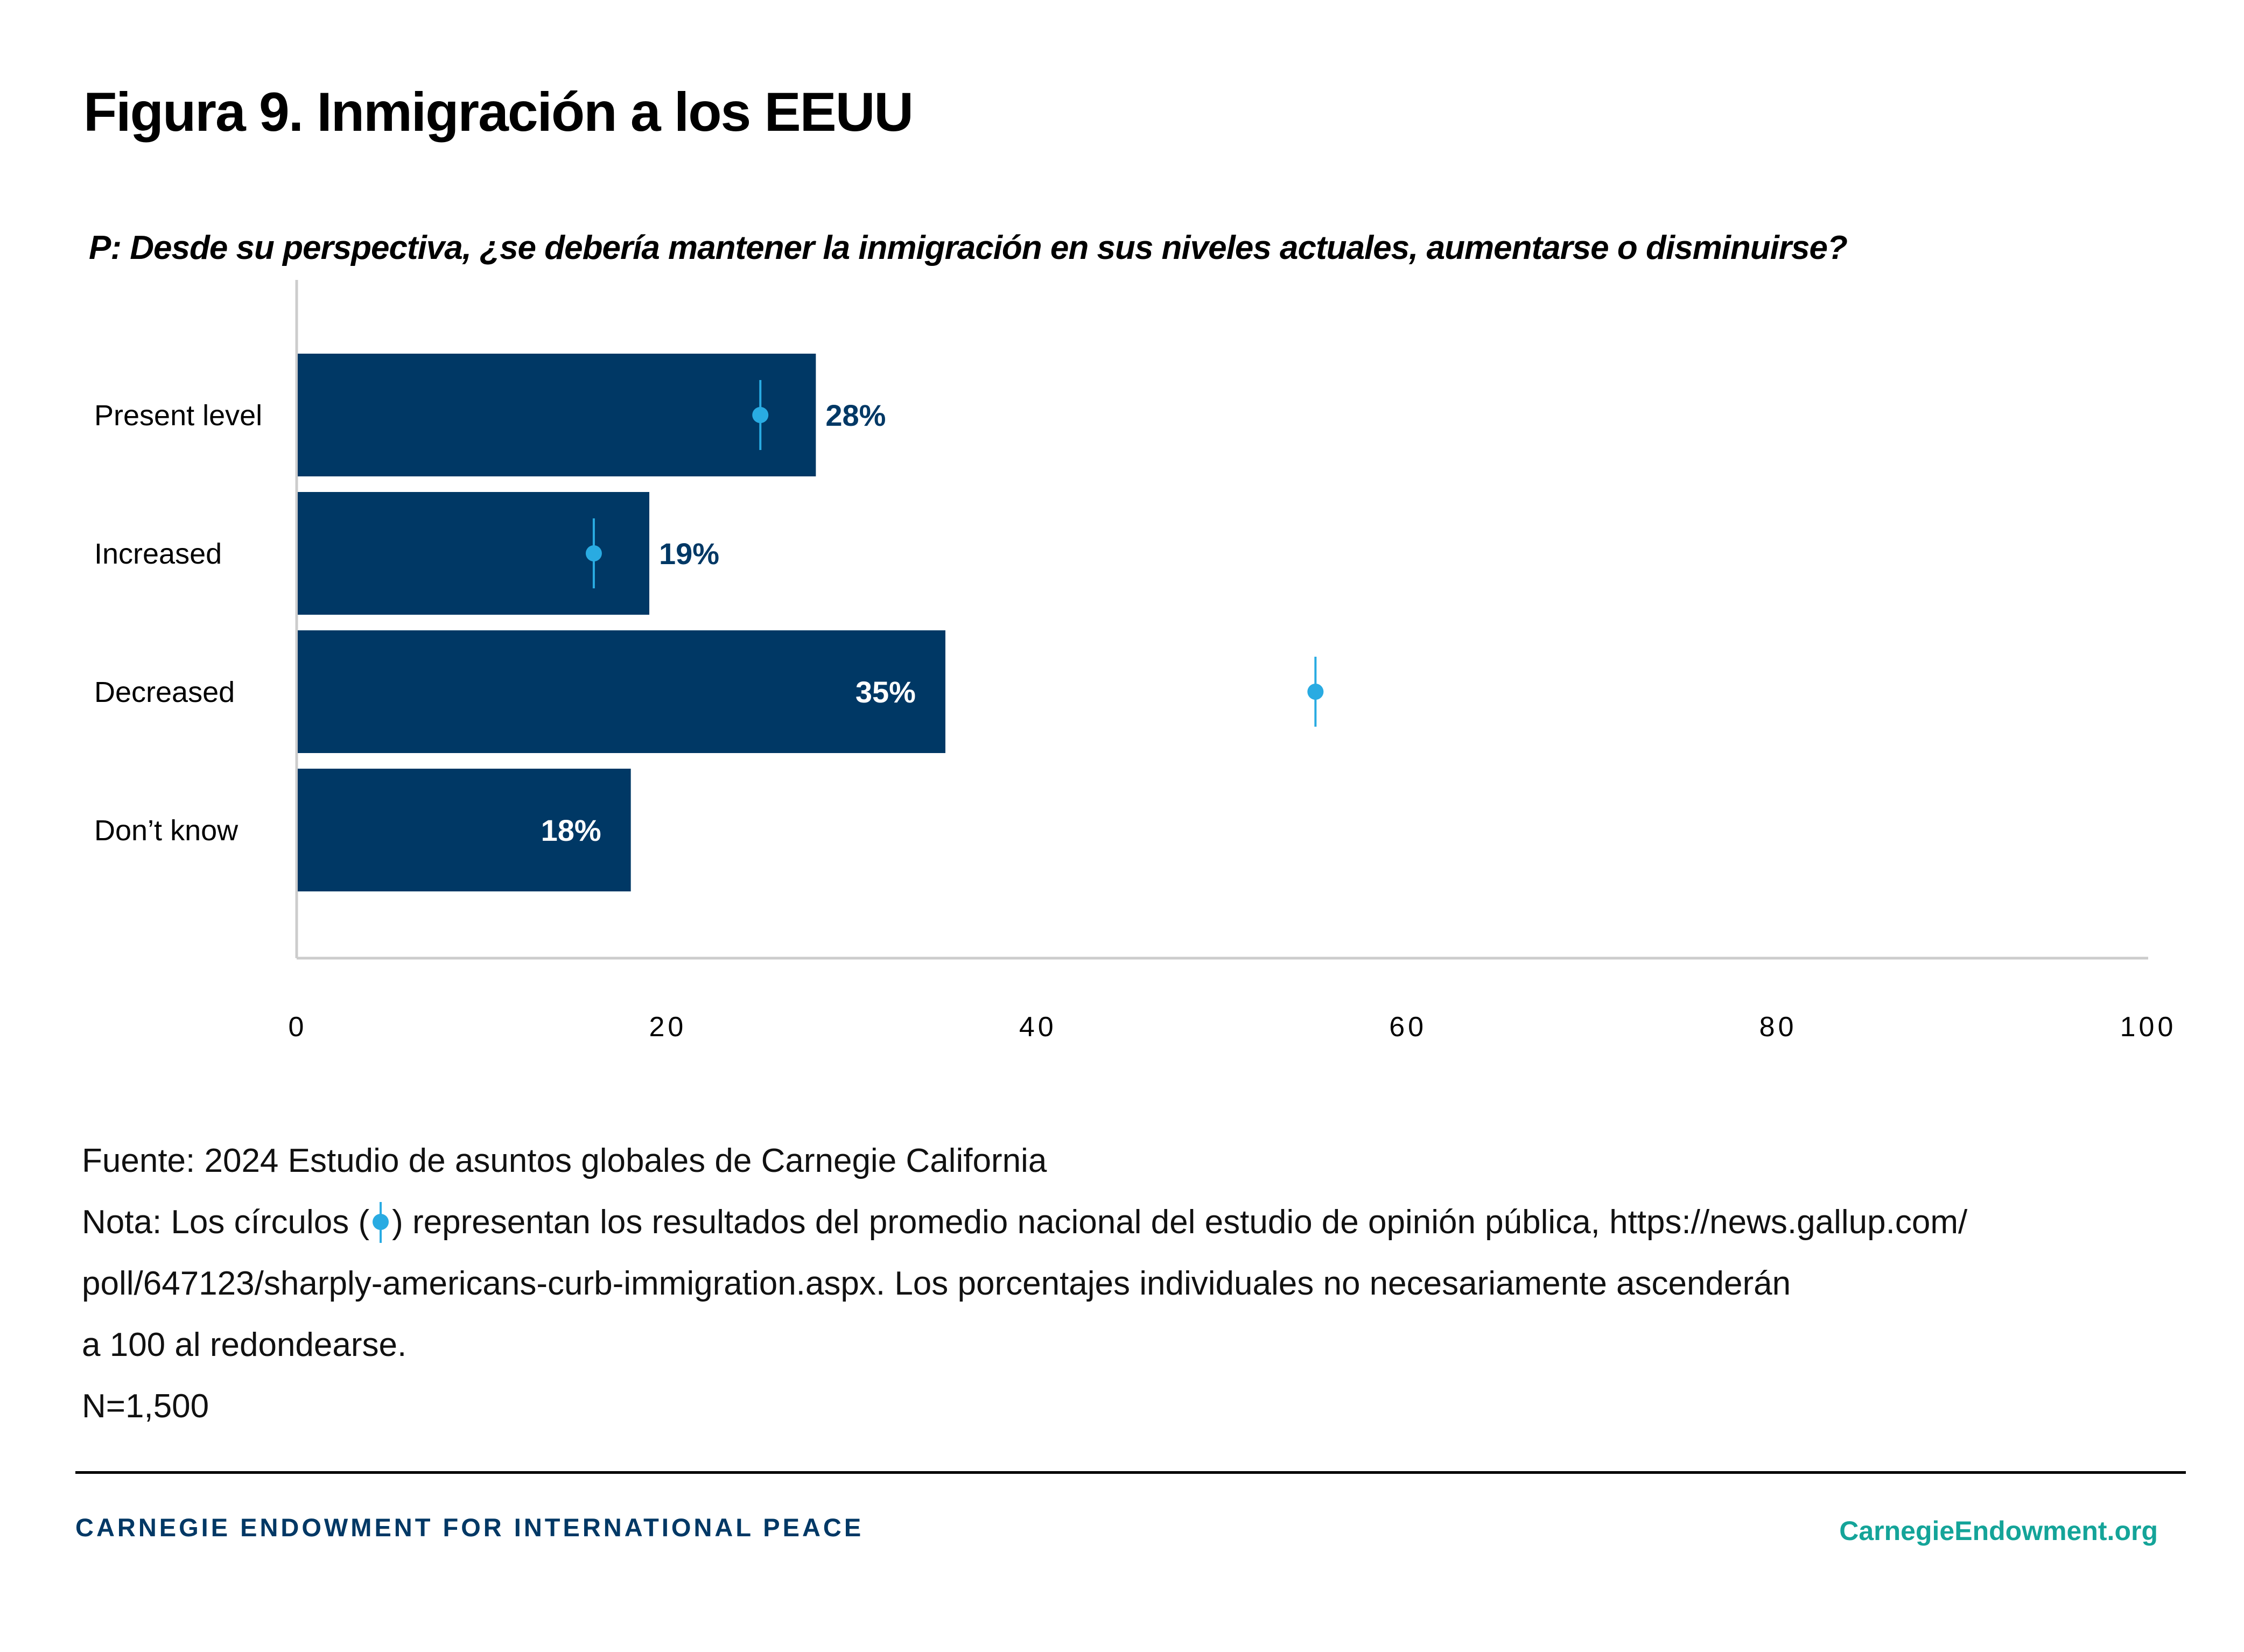 This screenshot has width=2244, height=1652. I want to click on x-tick-label: 60, so click(1408, 1027).